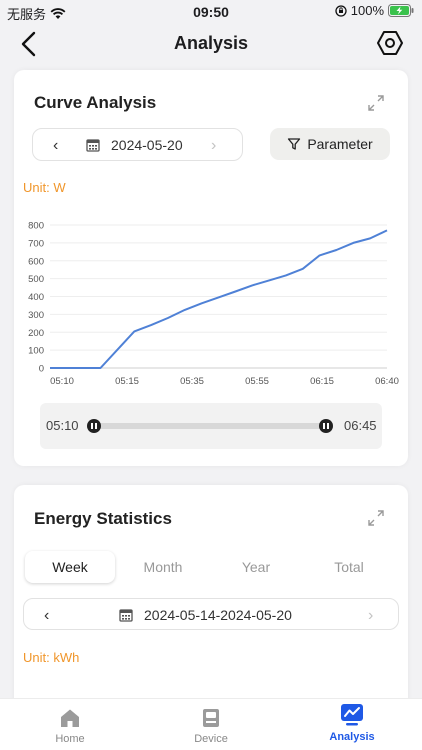 This screenshot has width=422, height=750. Describe the element at coordinates (94, 426) in the screenshot. I see `range-start-handle` at that location.